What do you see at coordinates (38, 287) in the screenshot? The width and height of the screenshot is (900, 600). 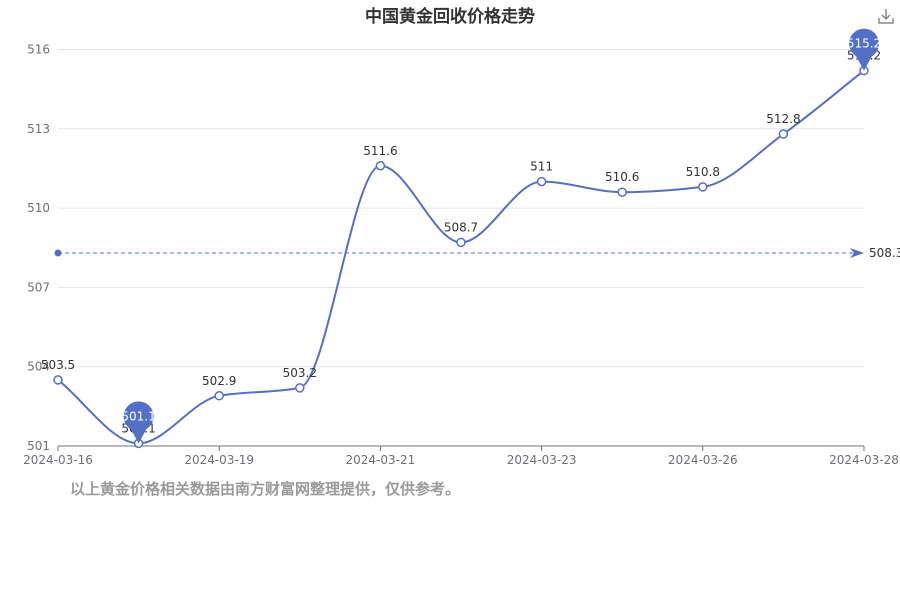 I see `y-tick-label: 507` at bounding box center [38, 287].